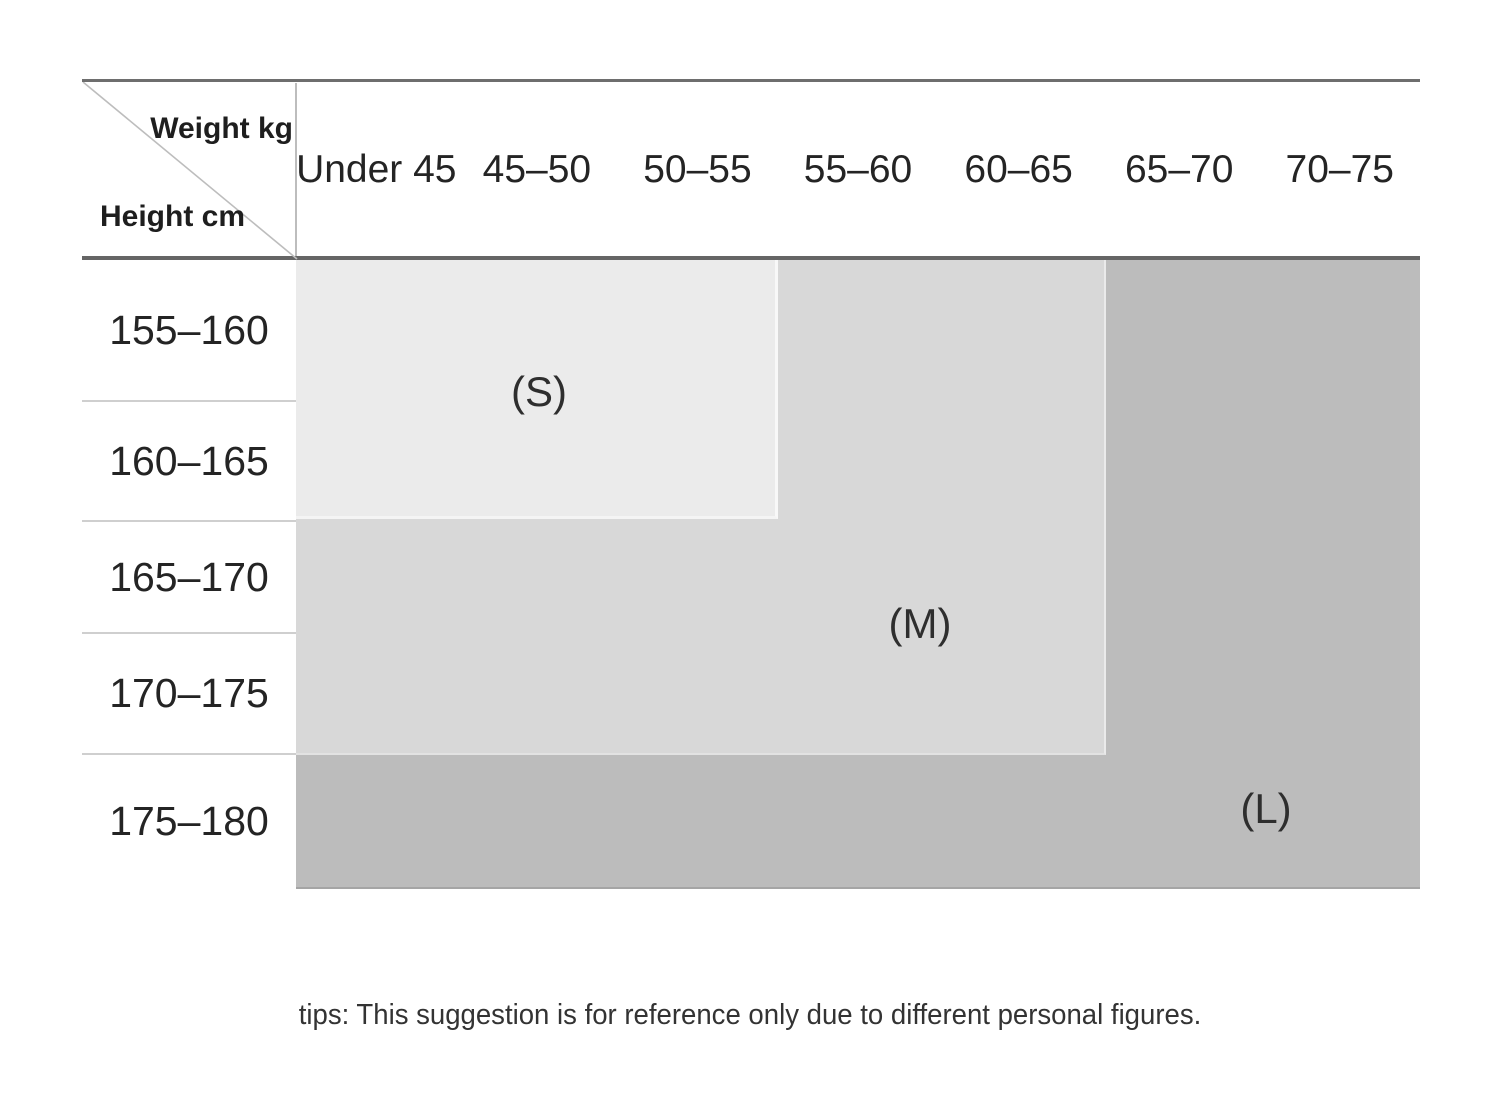 This screenshot has height=1119, width=1500. I want to click on size-label-l: (L), so click(1266, 808).